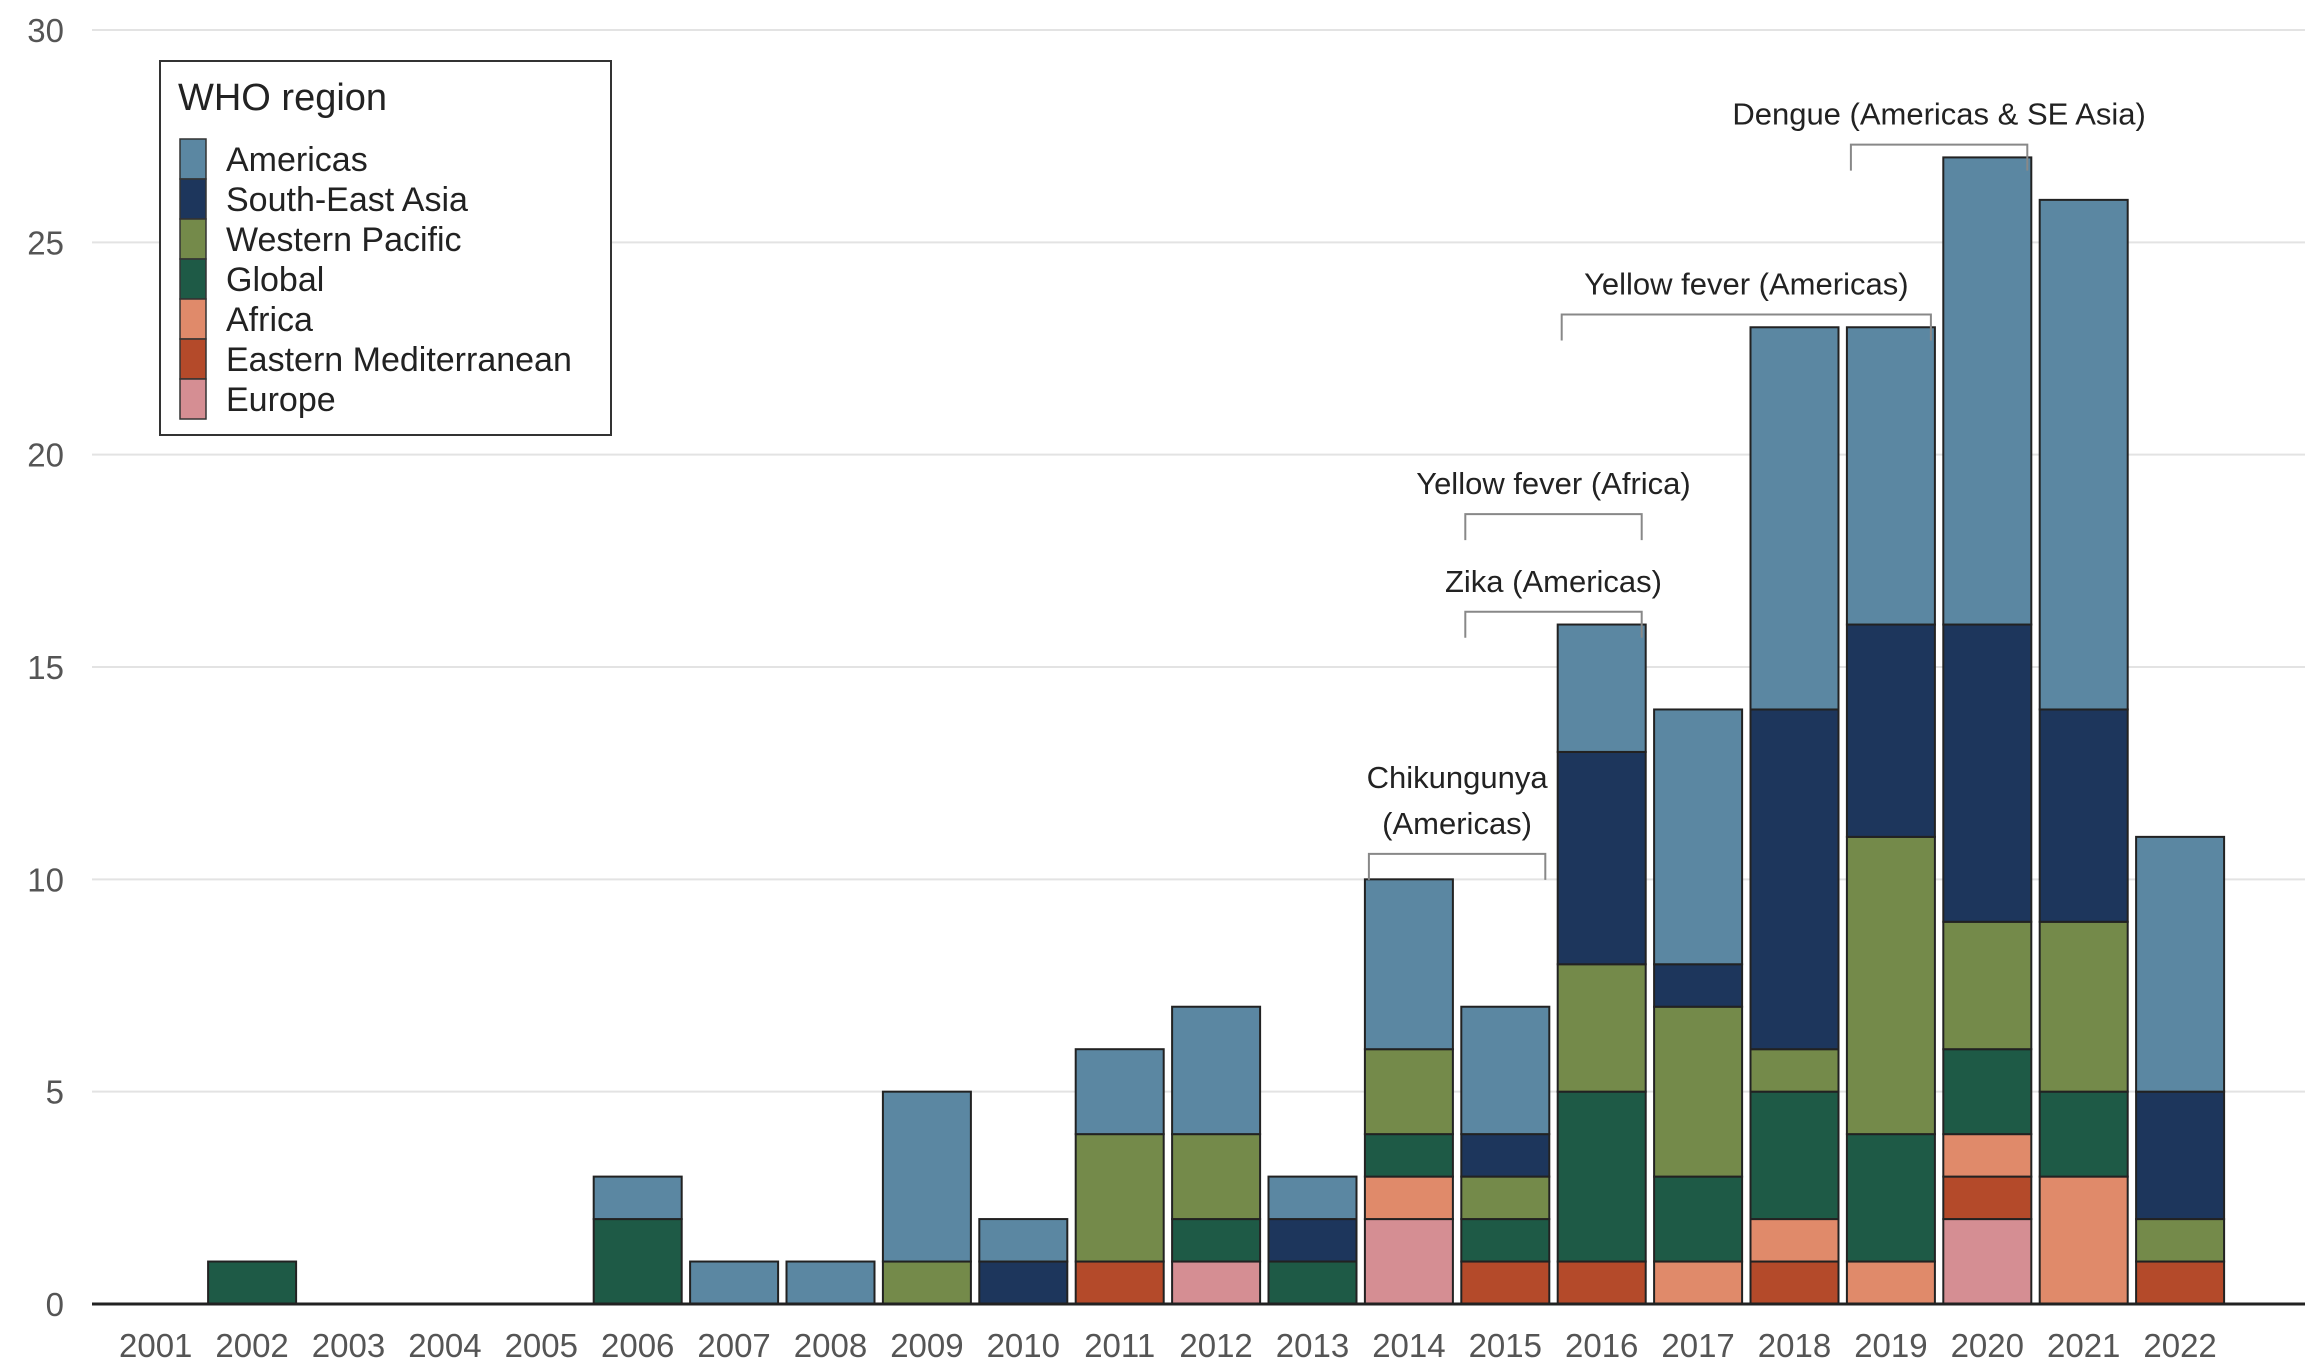 This screenshot has width=2305, height=1362. I want to click on legend-label: Americas, so click(297, 160).